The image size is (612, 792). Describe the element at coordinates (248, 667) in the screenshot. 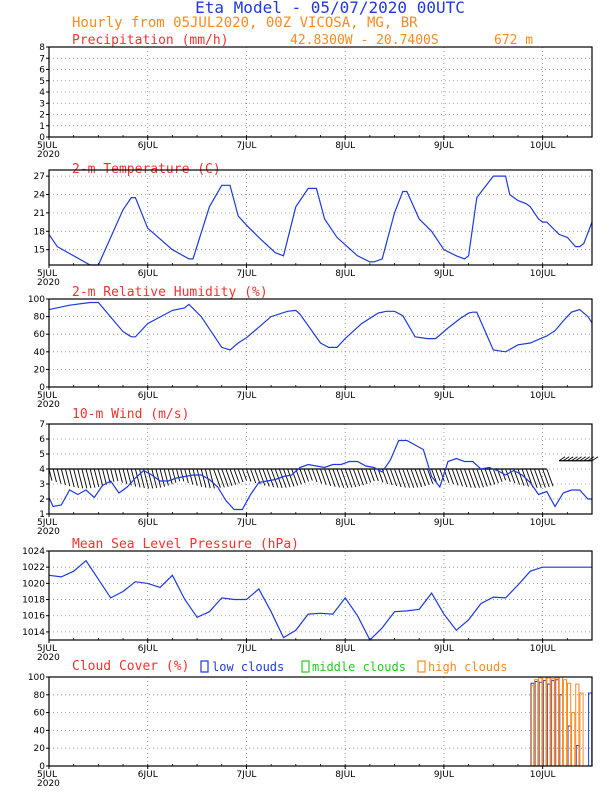

I see `legend-low-clouds: low clouds` at that location.